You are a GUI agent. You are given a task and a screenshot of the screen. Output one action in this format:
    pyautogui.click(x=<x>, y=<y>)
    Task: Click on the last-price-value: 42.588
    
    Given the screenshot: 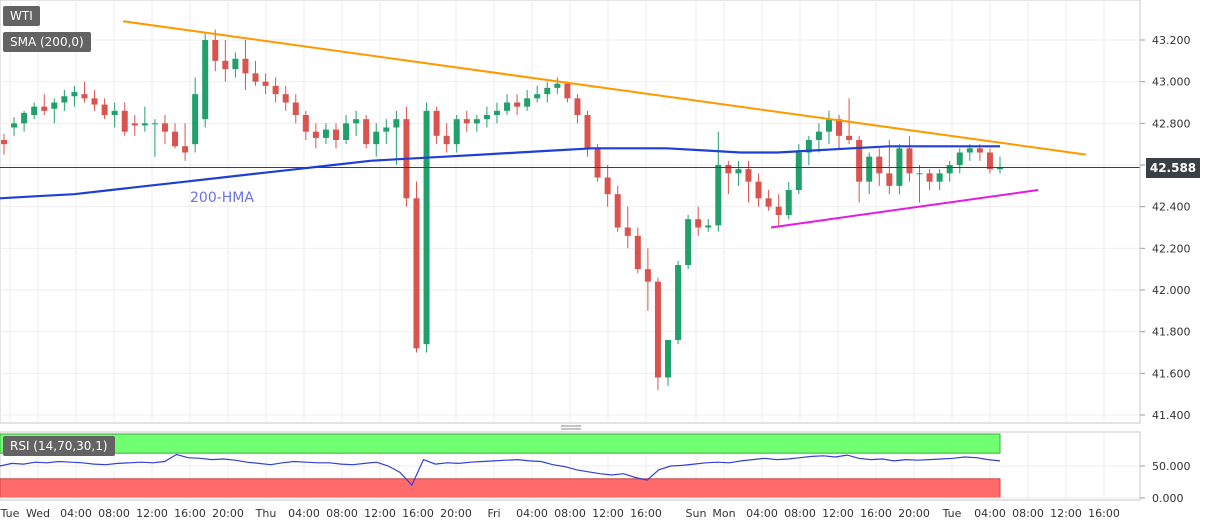 What is the action you would take?
    pyautogui.click(x=1173, y=168)
    